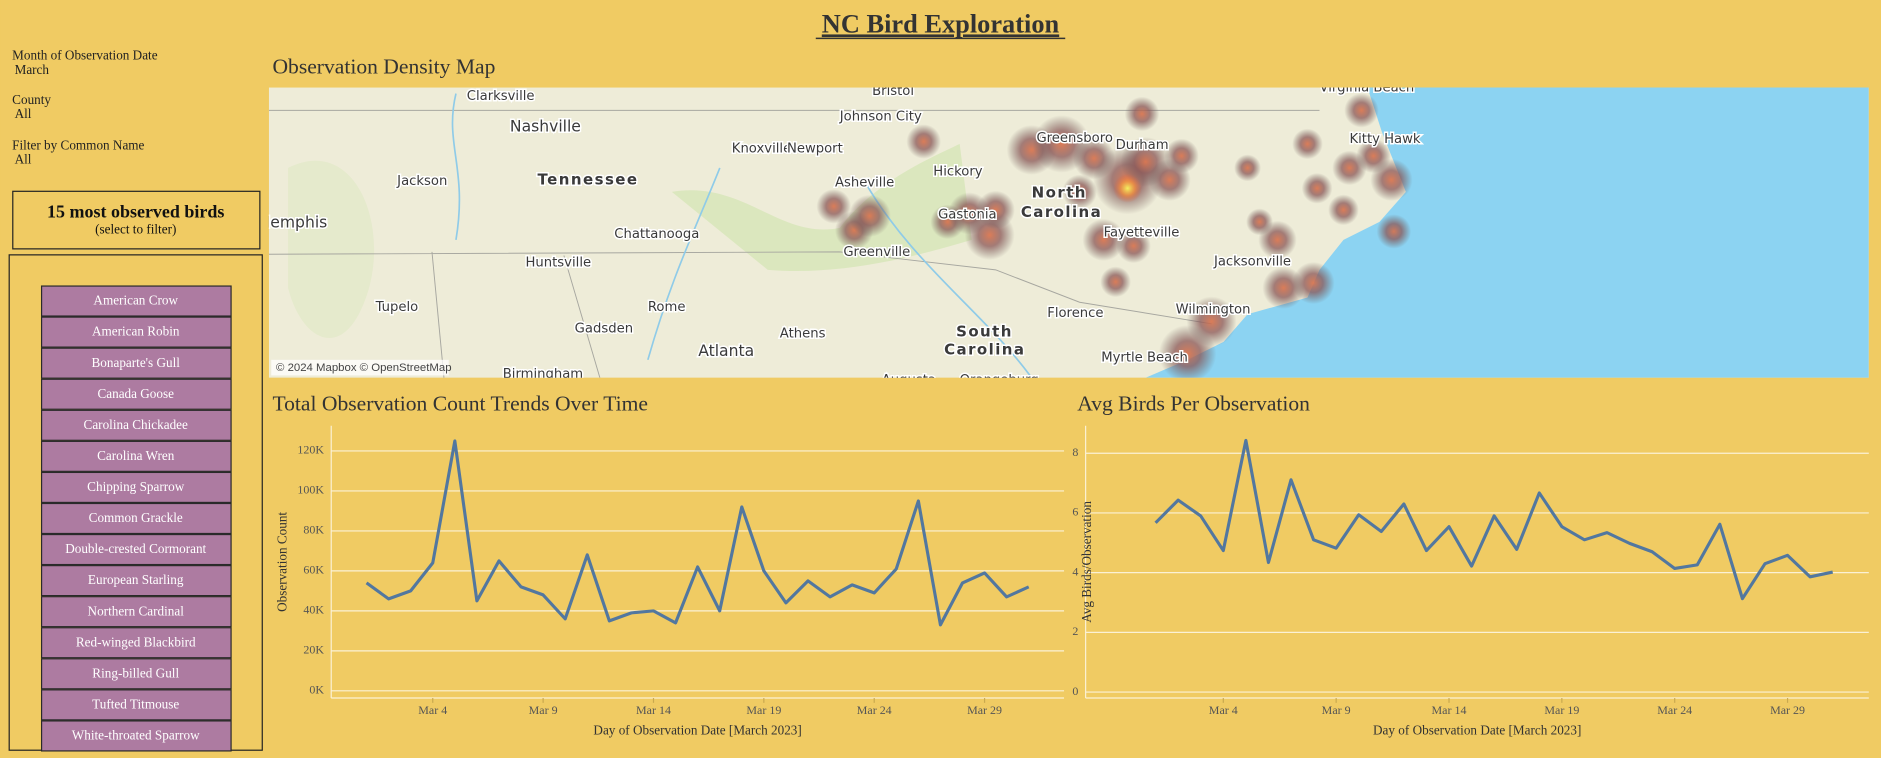 This screenshot has height=758, width=1881. I want to click on map-label: Kitty Hawk, so click(1384, 139).